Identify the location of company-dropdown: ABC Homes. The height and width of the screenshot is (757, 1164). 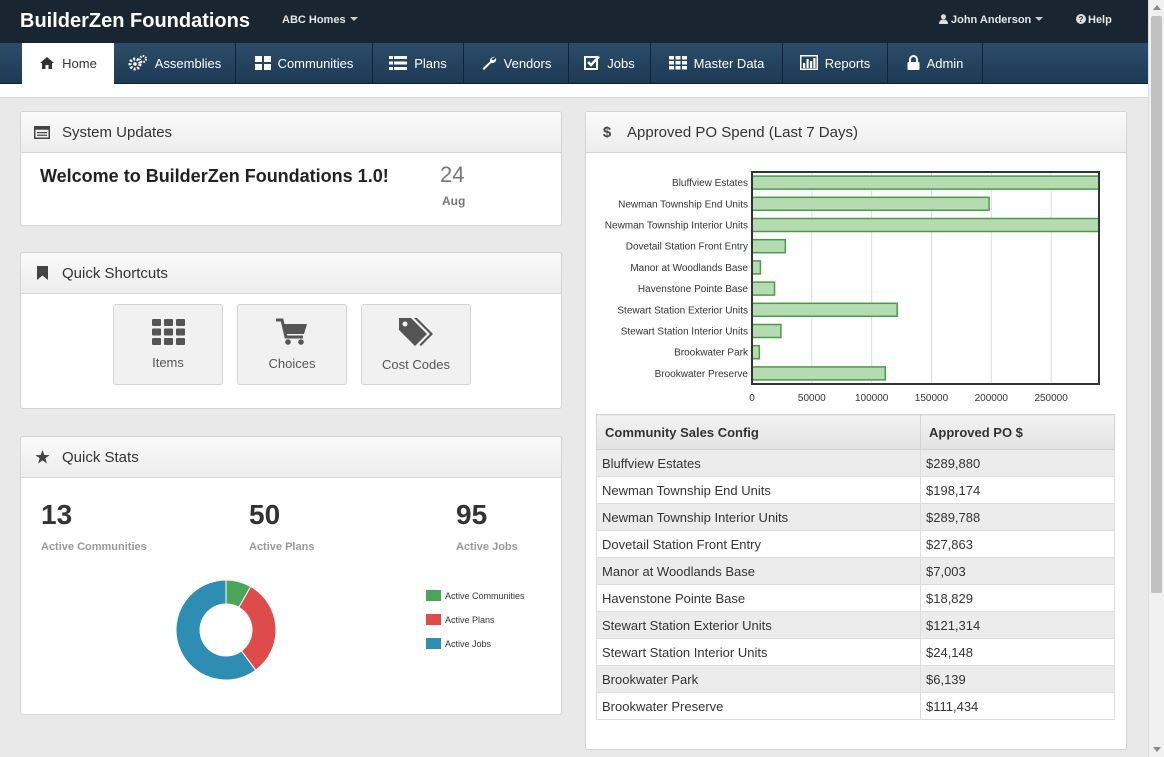
(320, 20).